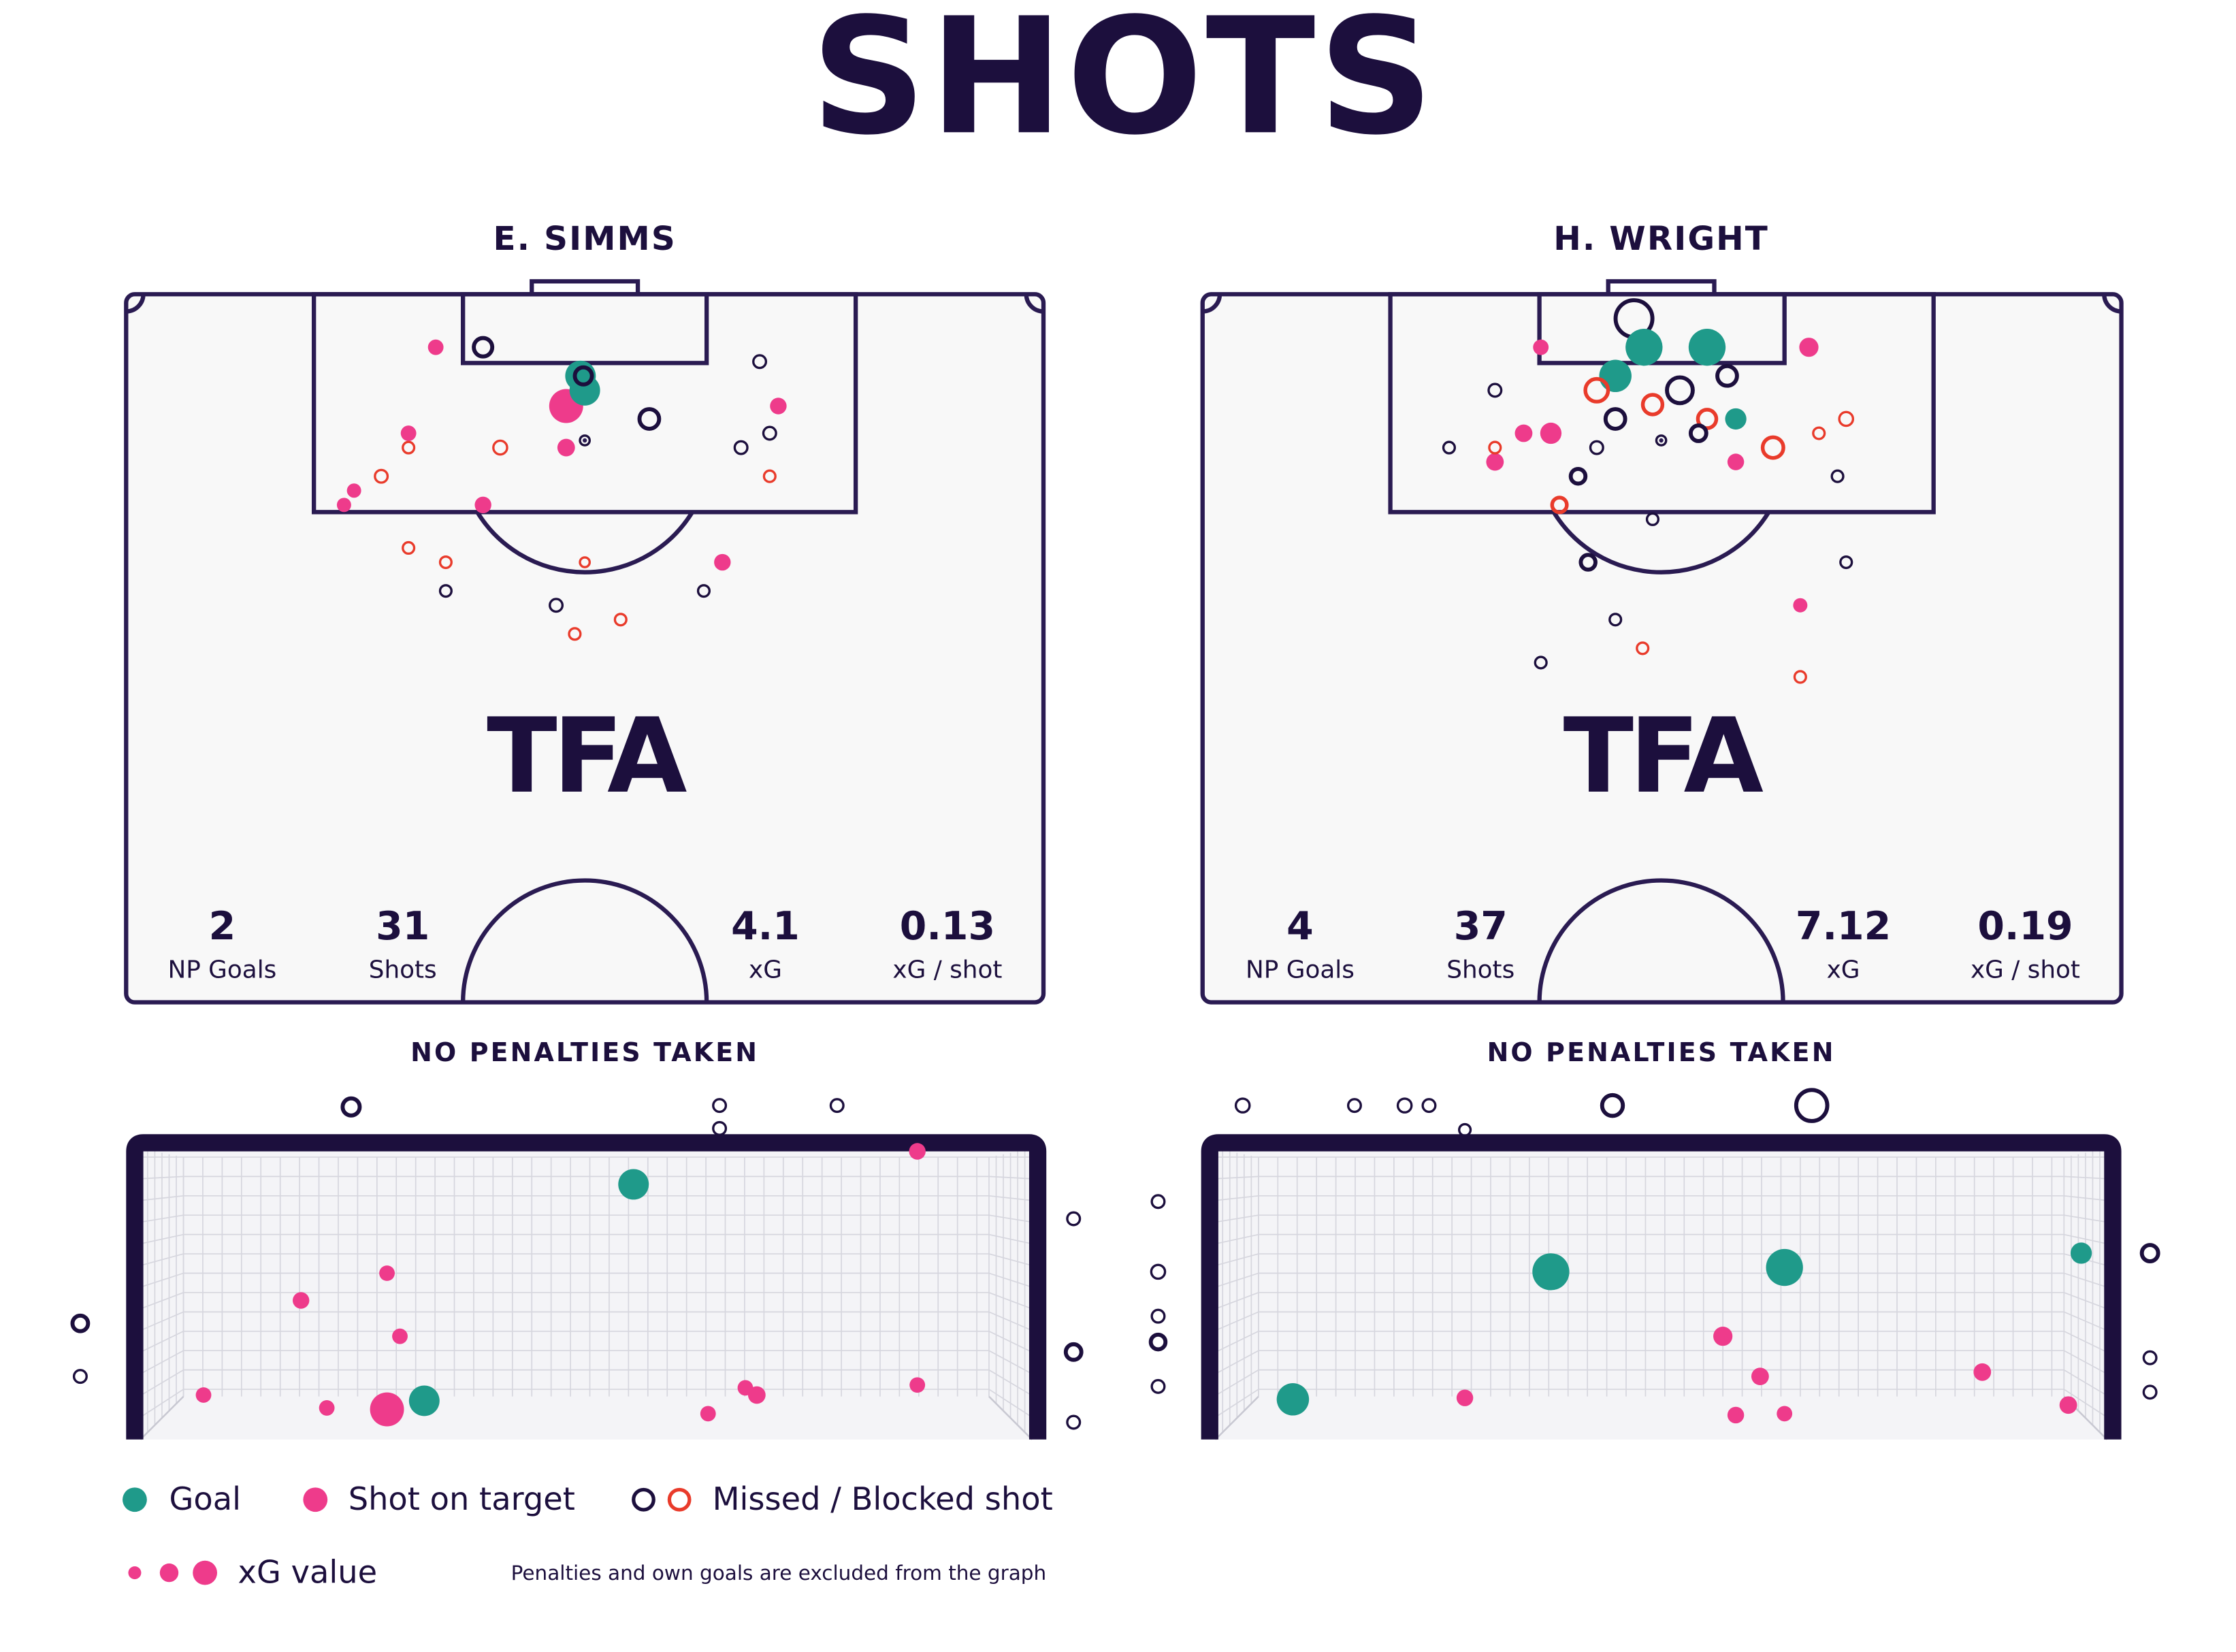 This screenshot has width=2236, height=1652. Describe the element at coordinates (1661, 1294) in the screenshot. I see `goal-net-back` at that location.